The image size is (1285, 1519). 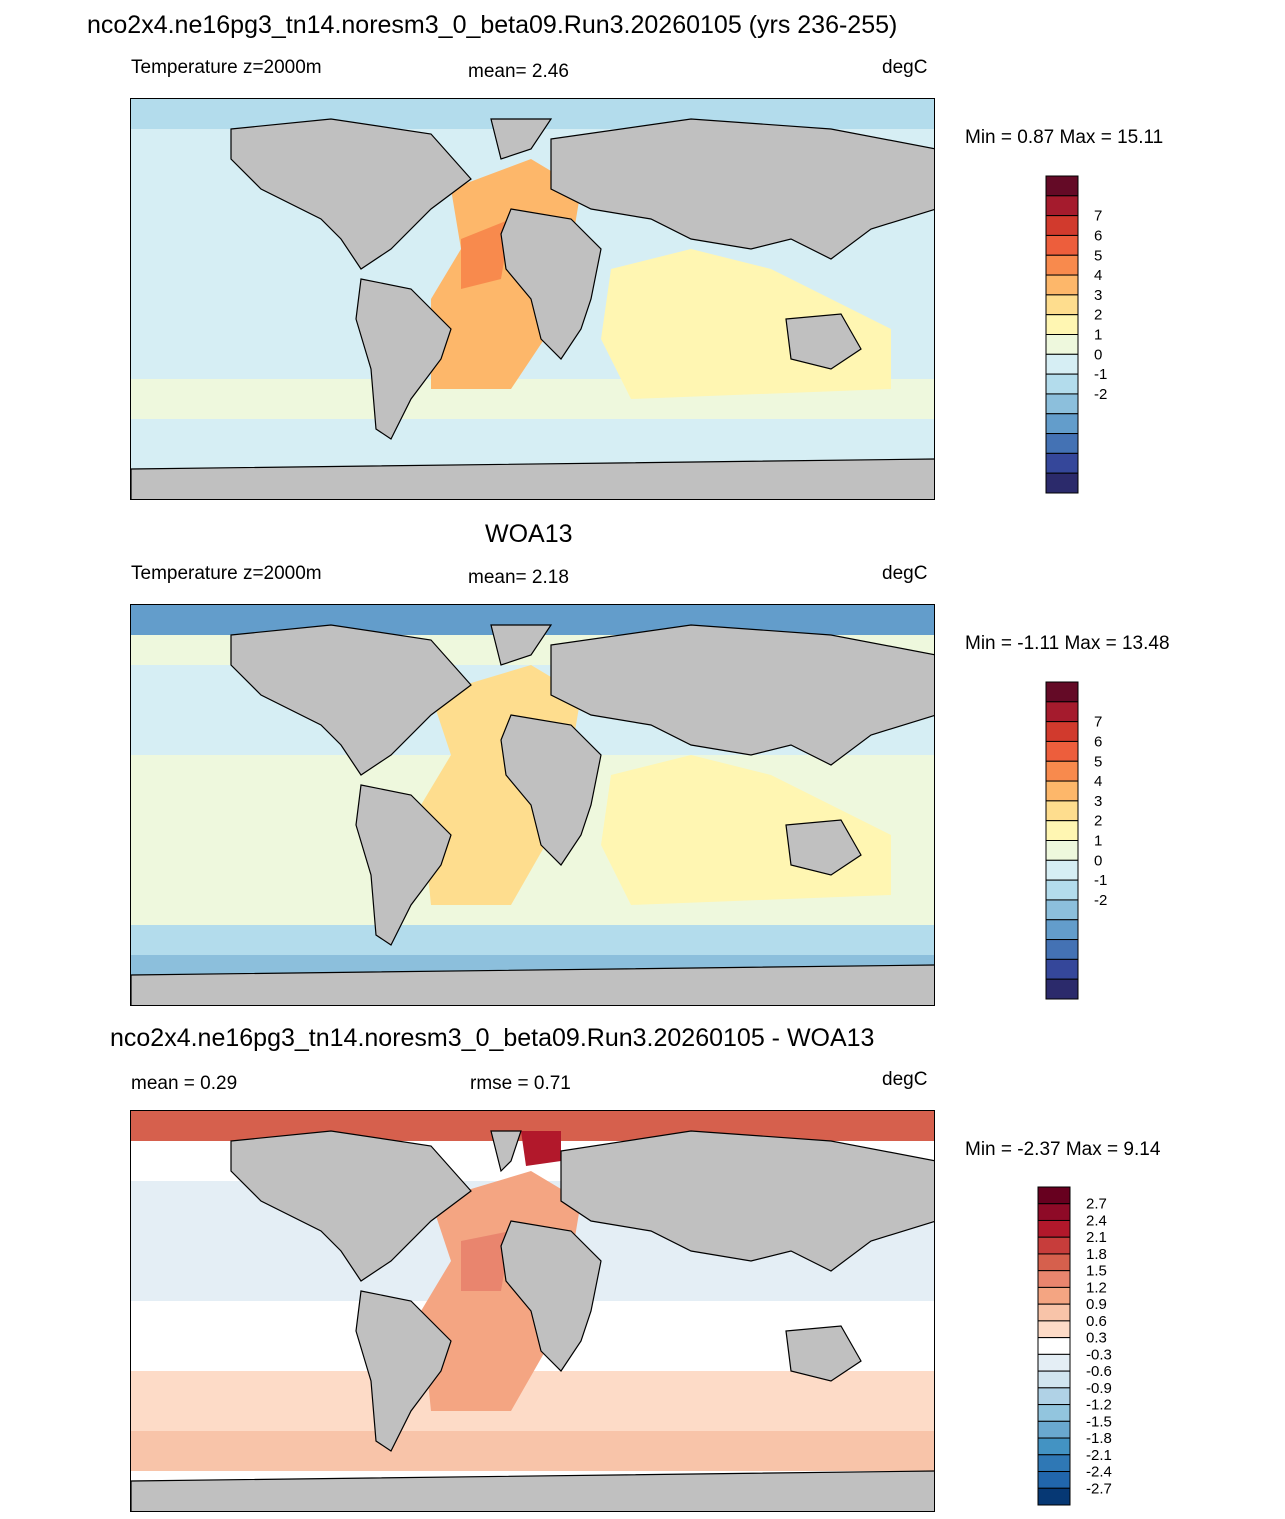 What do you see at coordinates (1099, 1388) in the screenshot?
I see `colorbar-tick-label: -0.9` at bounding box center [1099, 1388].